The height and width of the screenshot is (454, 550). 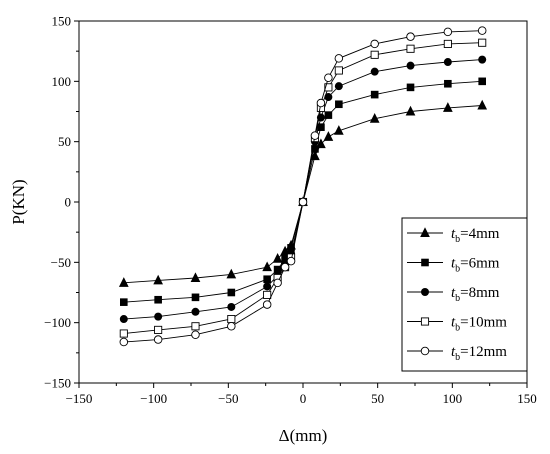 I want to click on y-tick-label: 50, so click(x=64, y=141).